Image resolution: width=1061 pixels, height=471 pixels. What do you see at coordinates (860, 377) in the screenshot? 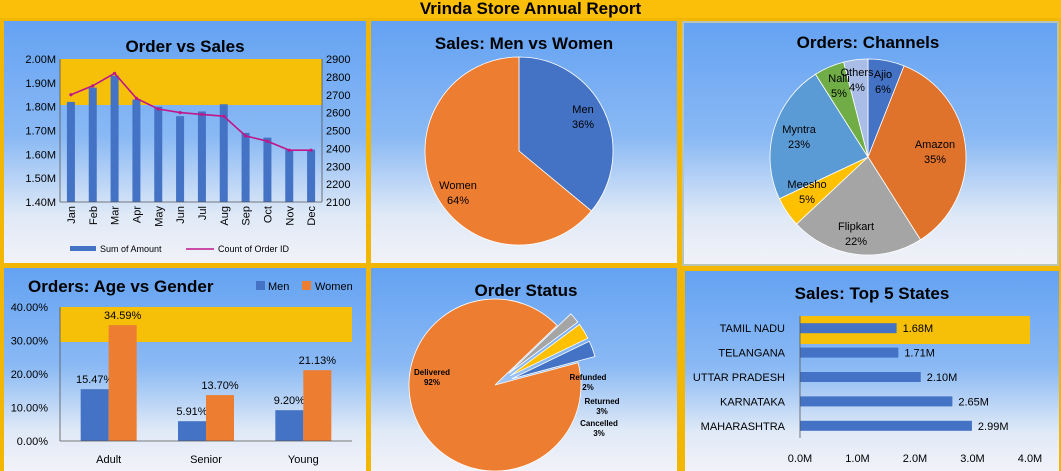
I see `bar-uttar-pradesh` at bounding box center [860, 377].